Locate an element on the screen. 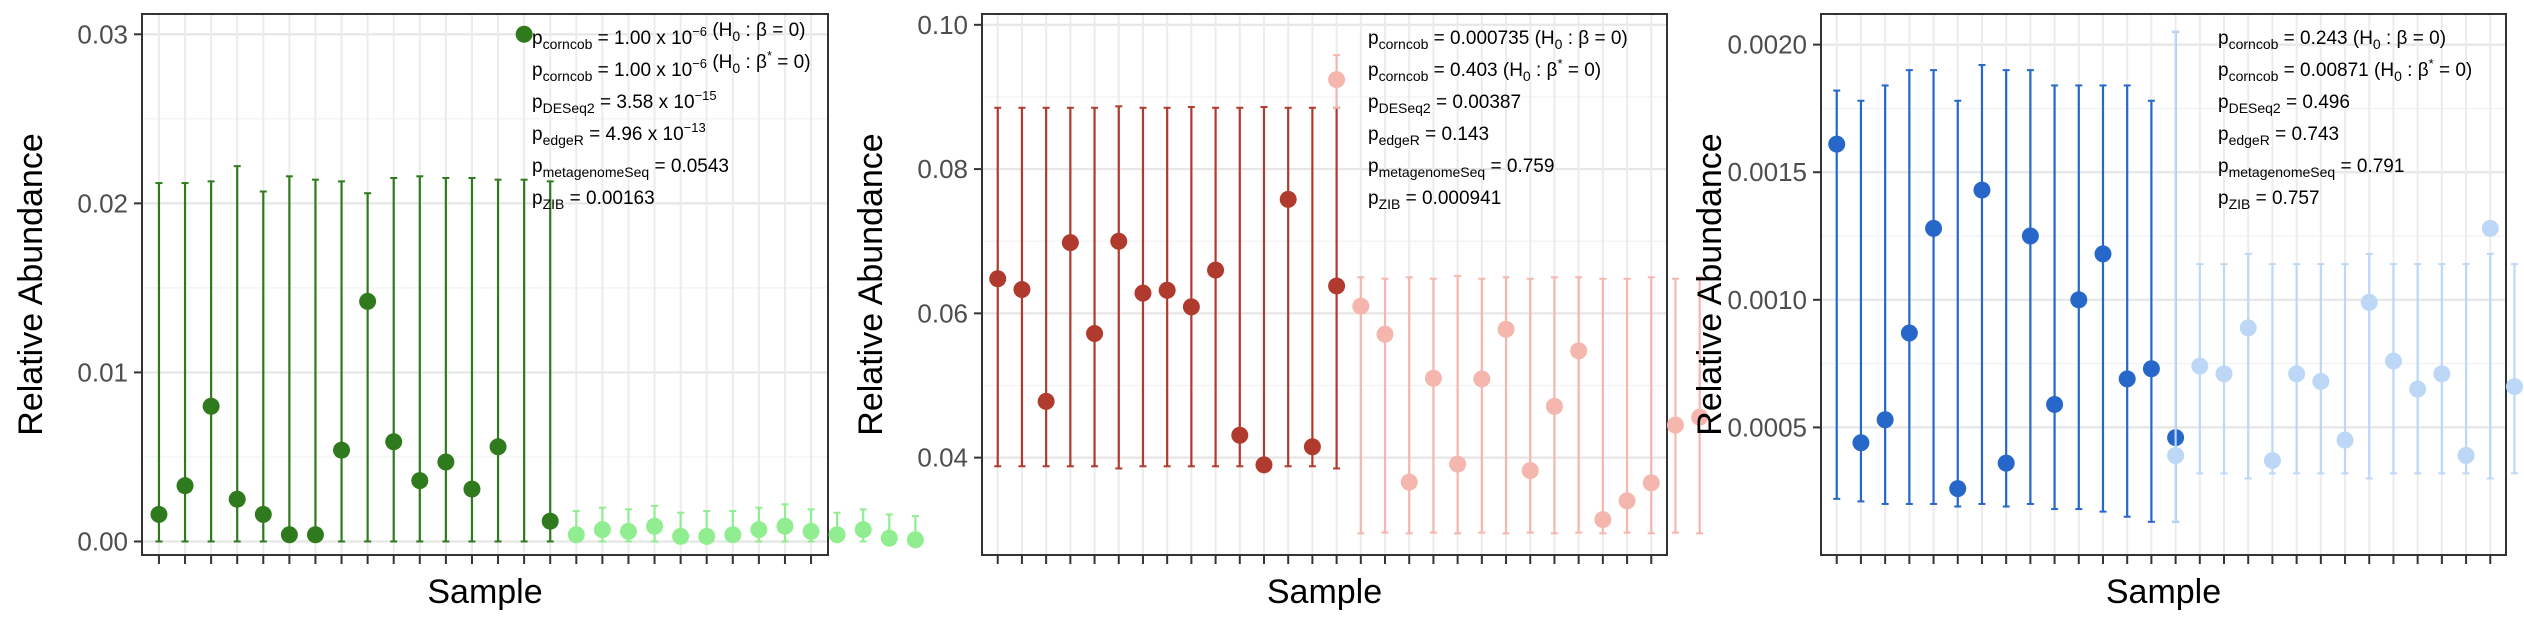 The width and height of the screenshot is (2524, 636). y-tick-label: 0.08 is located at coordinates (942, 169).